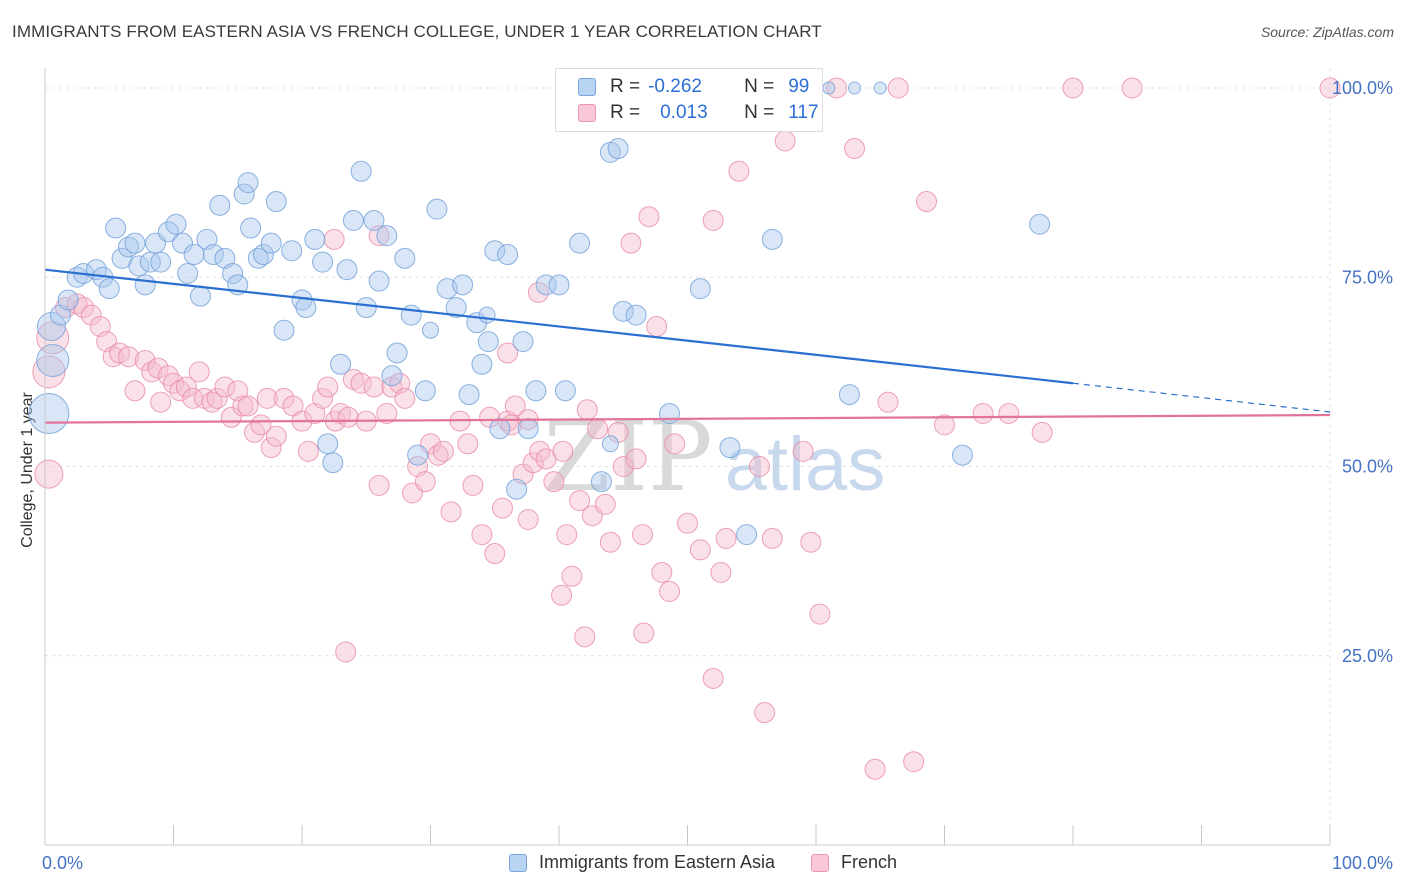  Describe the element at coordinates (799, 86) in the screenshot. I see `legend-n-value: 99` at that location.